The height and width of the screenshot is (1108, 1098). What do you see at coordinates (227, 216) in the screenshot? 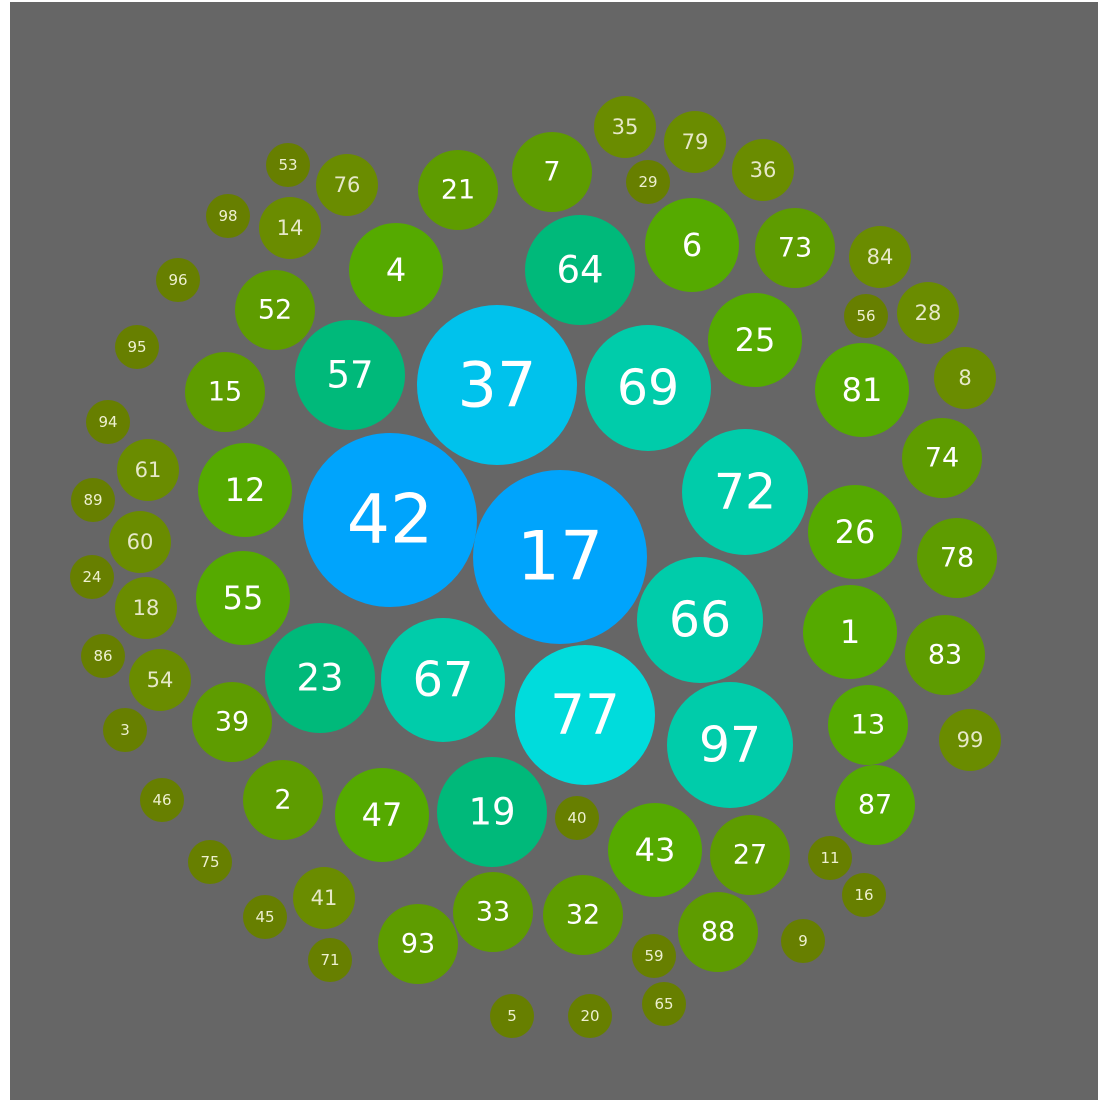
I see `bubble-label: 98` at bounding box center [227, 216].